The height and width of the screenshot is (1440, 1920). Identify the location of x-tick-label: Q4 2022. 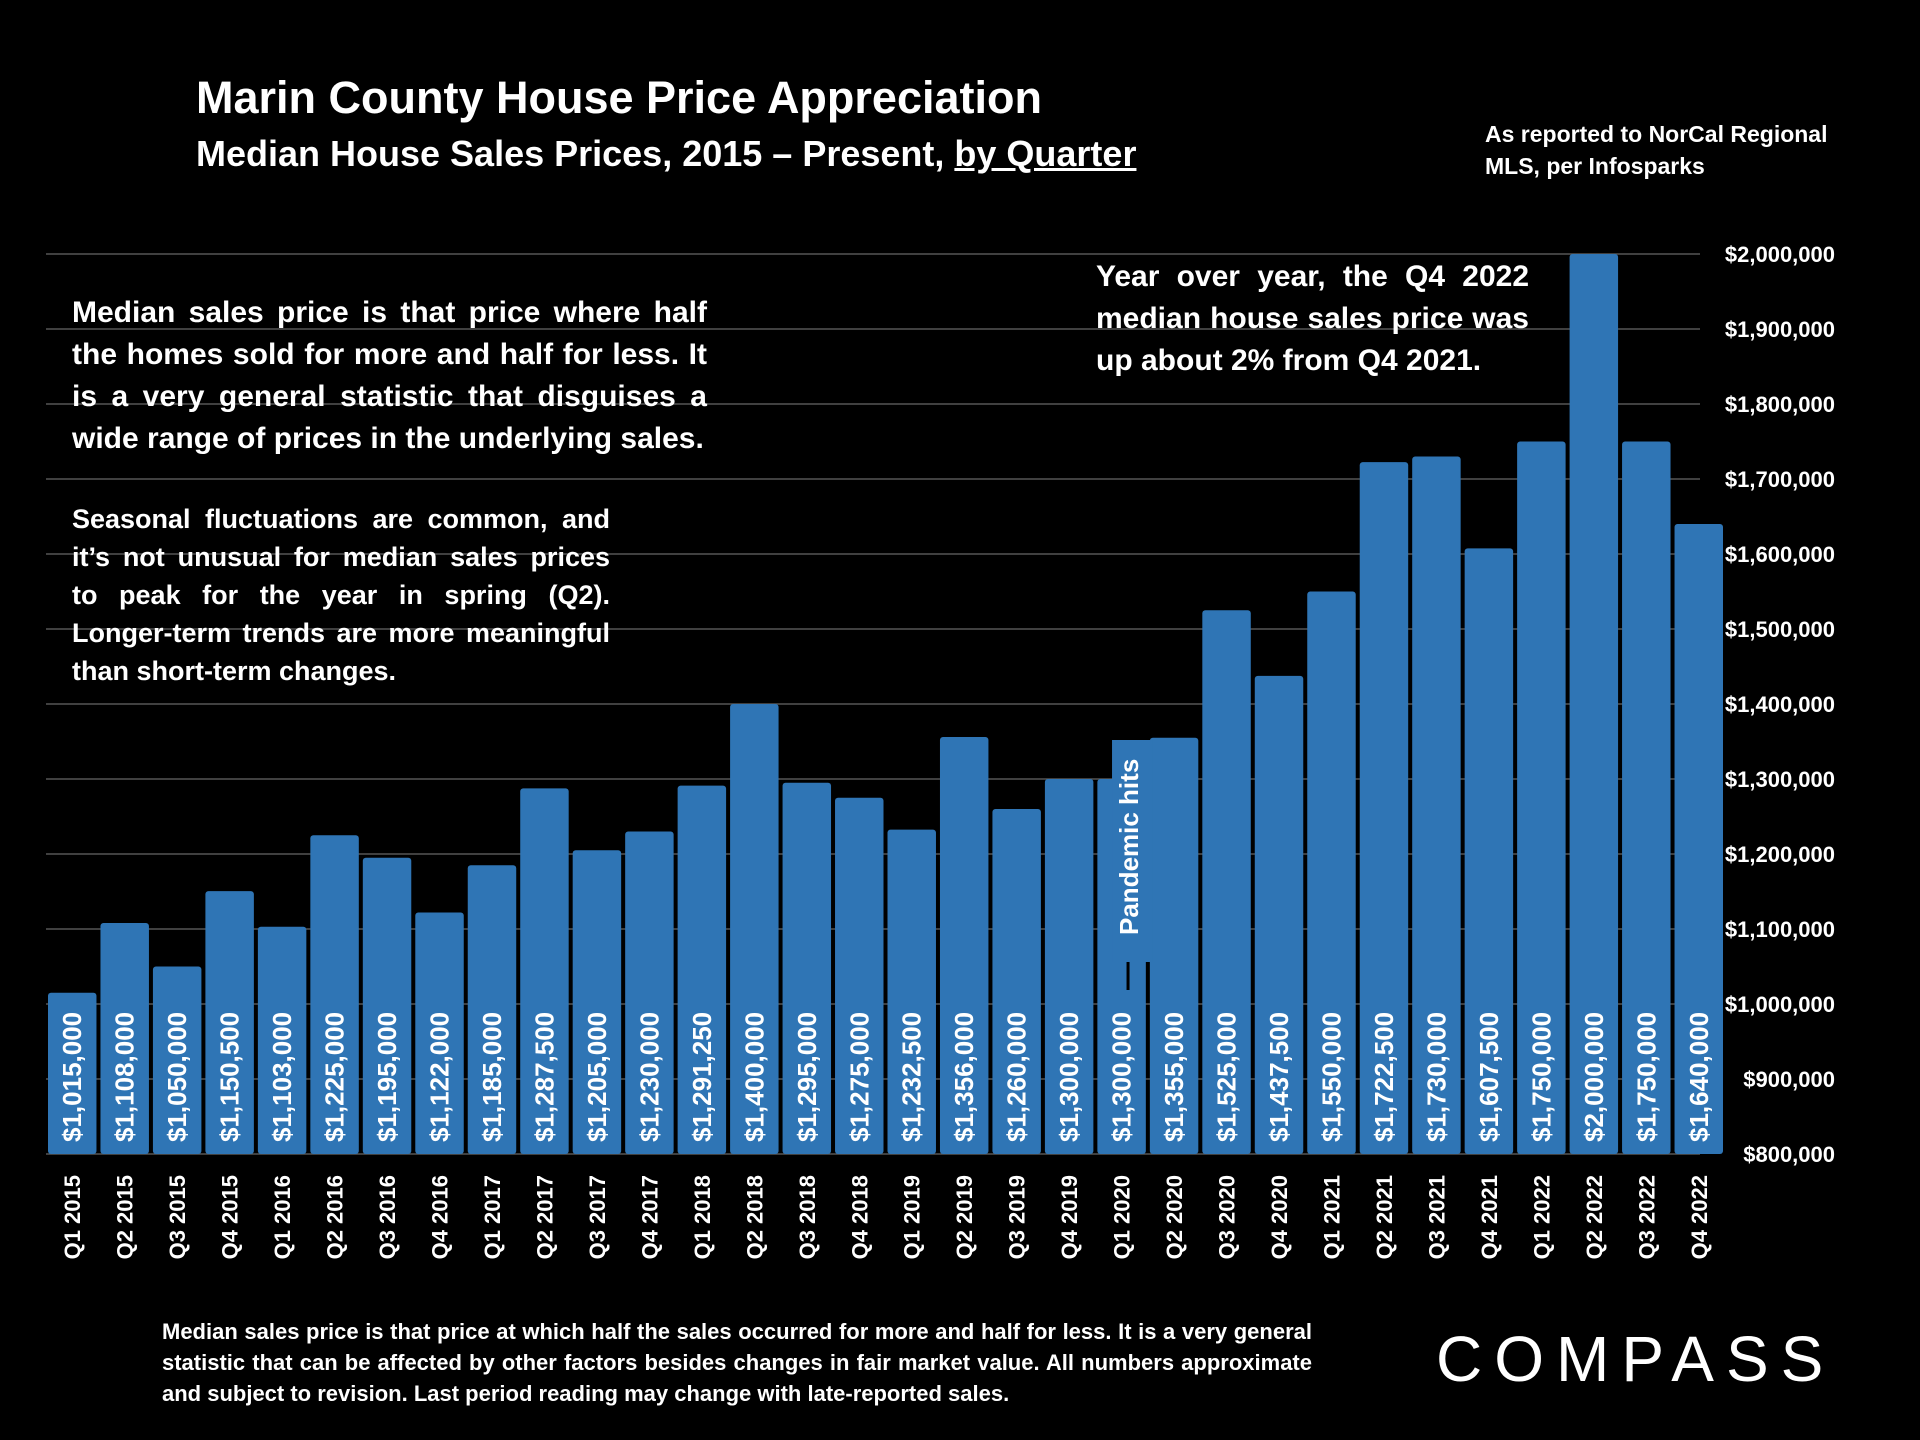
(1699, 1217).